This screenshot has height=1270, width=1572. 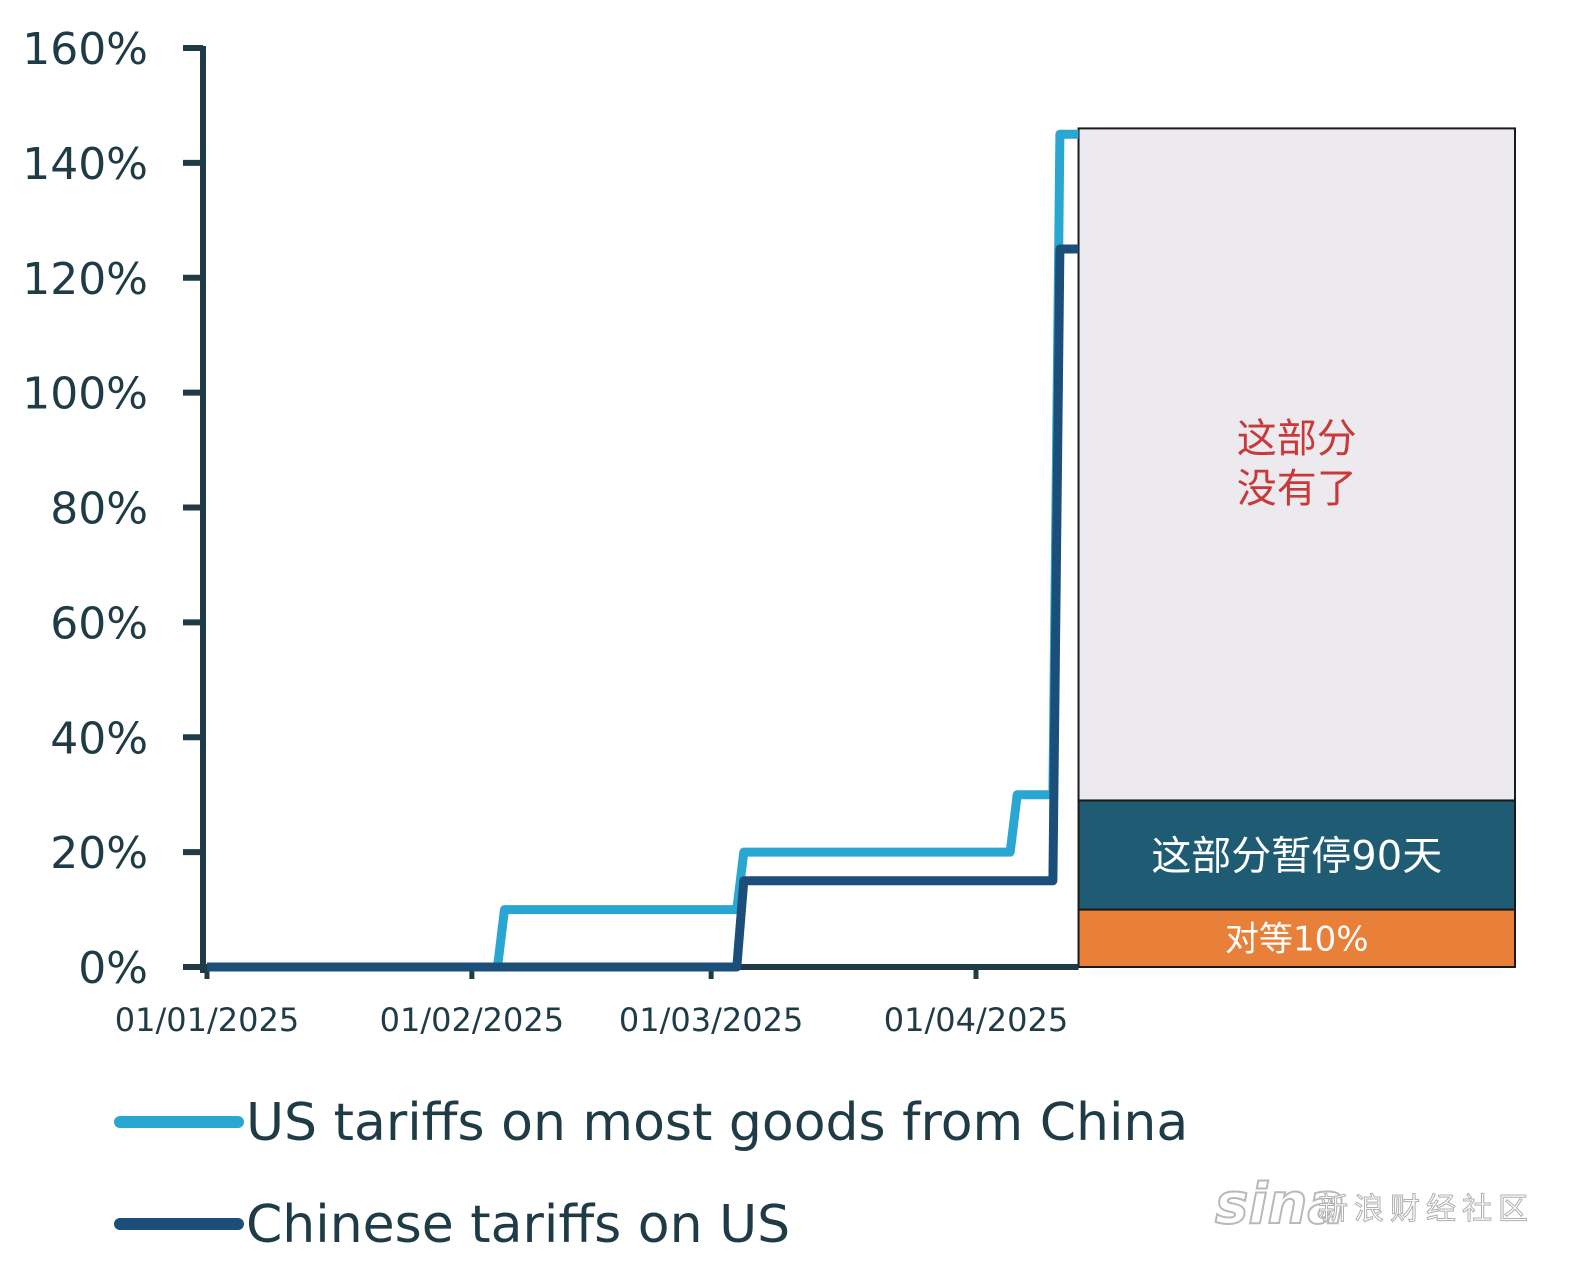 What do you see at coordinates (99, 623) in the screenshot?
I see `y-tick-label: 60%` at bounding box center [99, 623].